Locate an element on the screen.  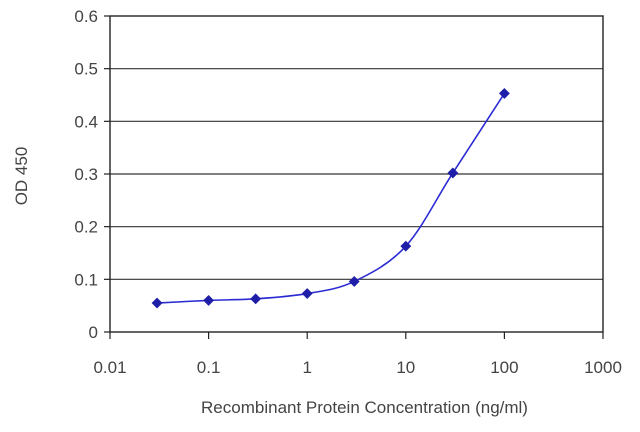
x-tick-label: 0.01 is located at coordinates (109, 367).